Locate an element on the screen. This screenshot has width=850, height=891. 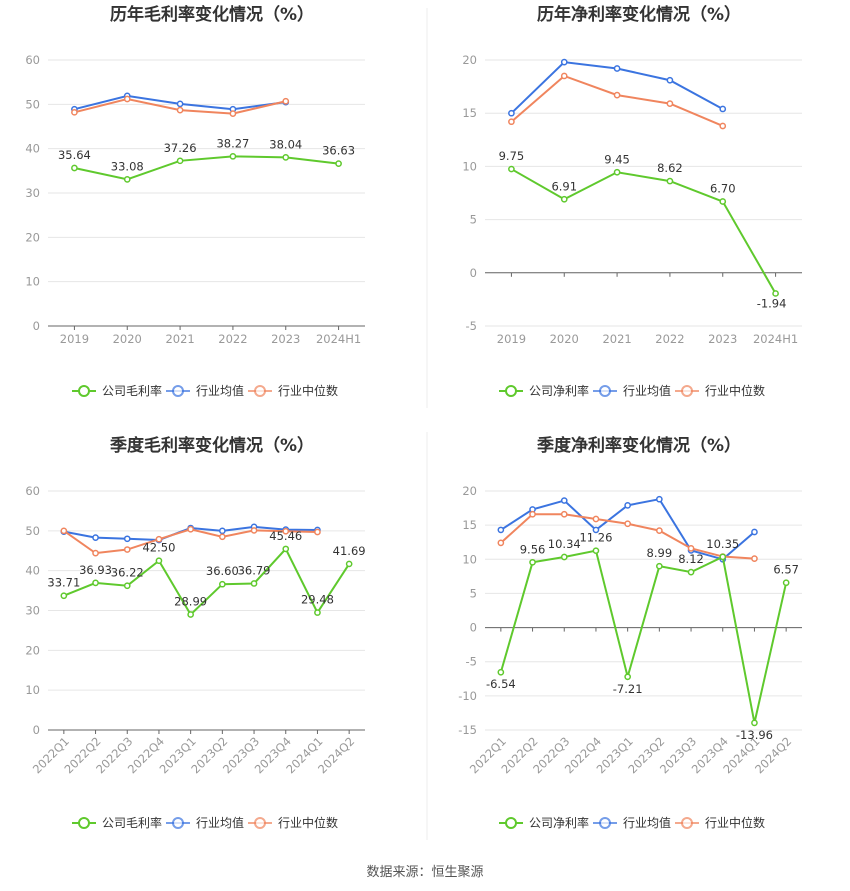
legend-label: 公司毛利率 is located at coordinates (132, 390).